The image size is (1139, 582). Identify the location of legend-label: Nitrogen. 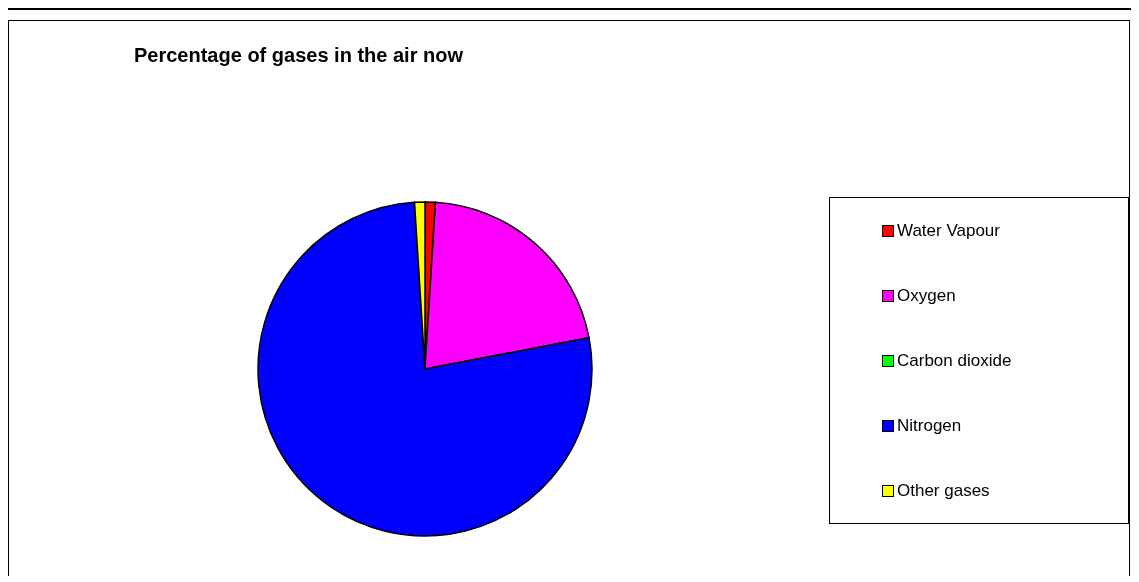
(929, 425).